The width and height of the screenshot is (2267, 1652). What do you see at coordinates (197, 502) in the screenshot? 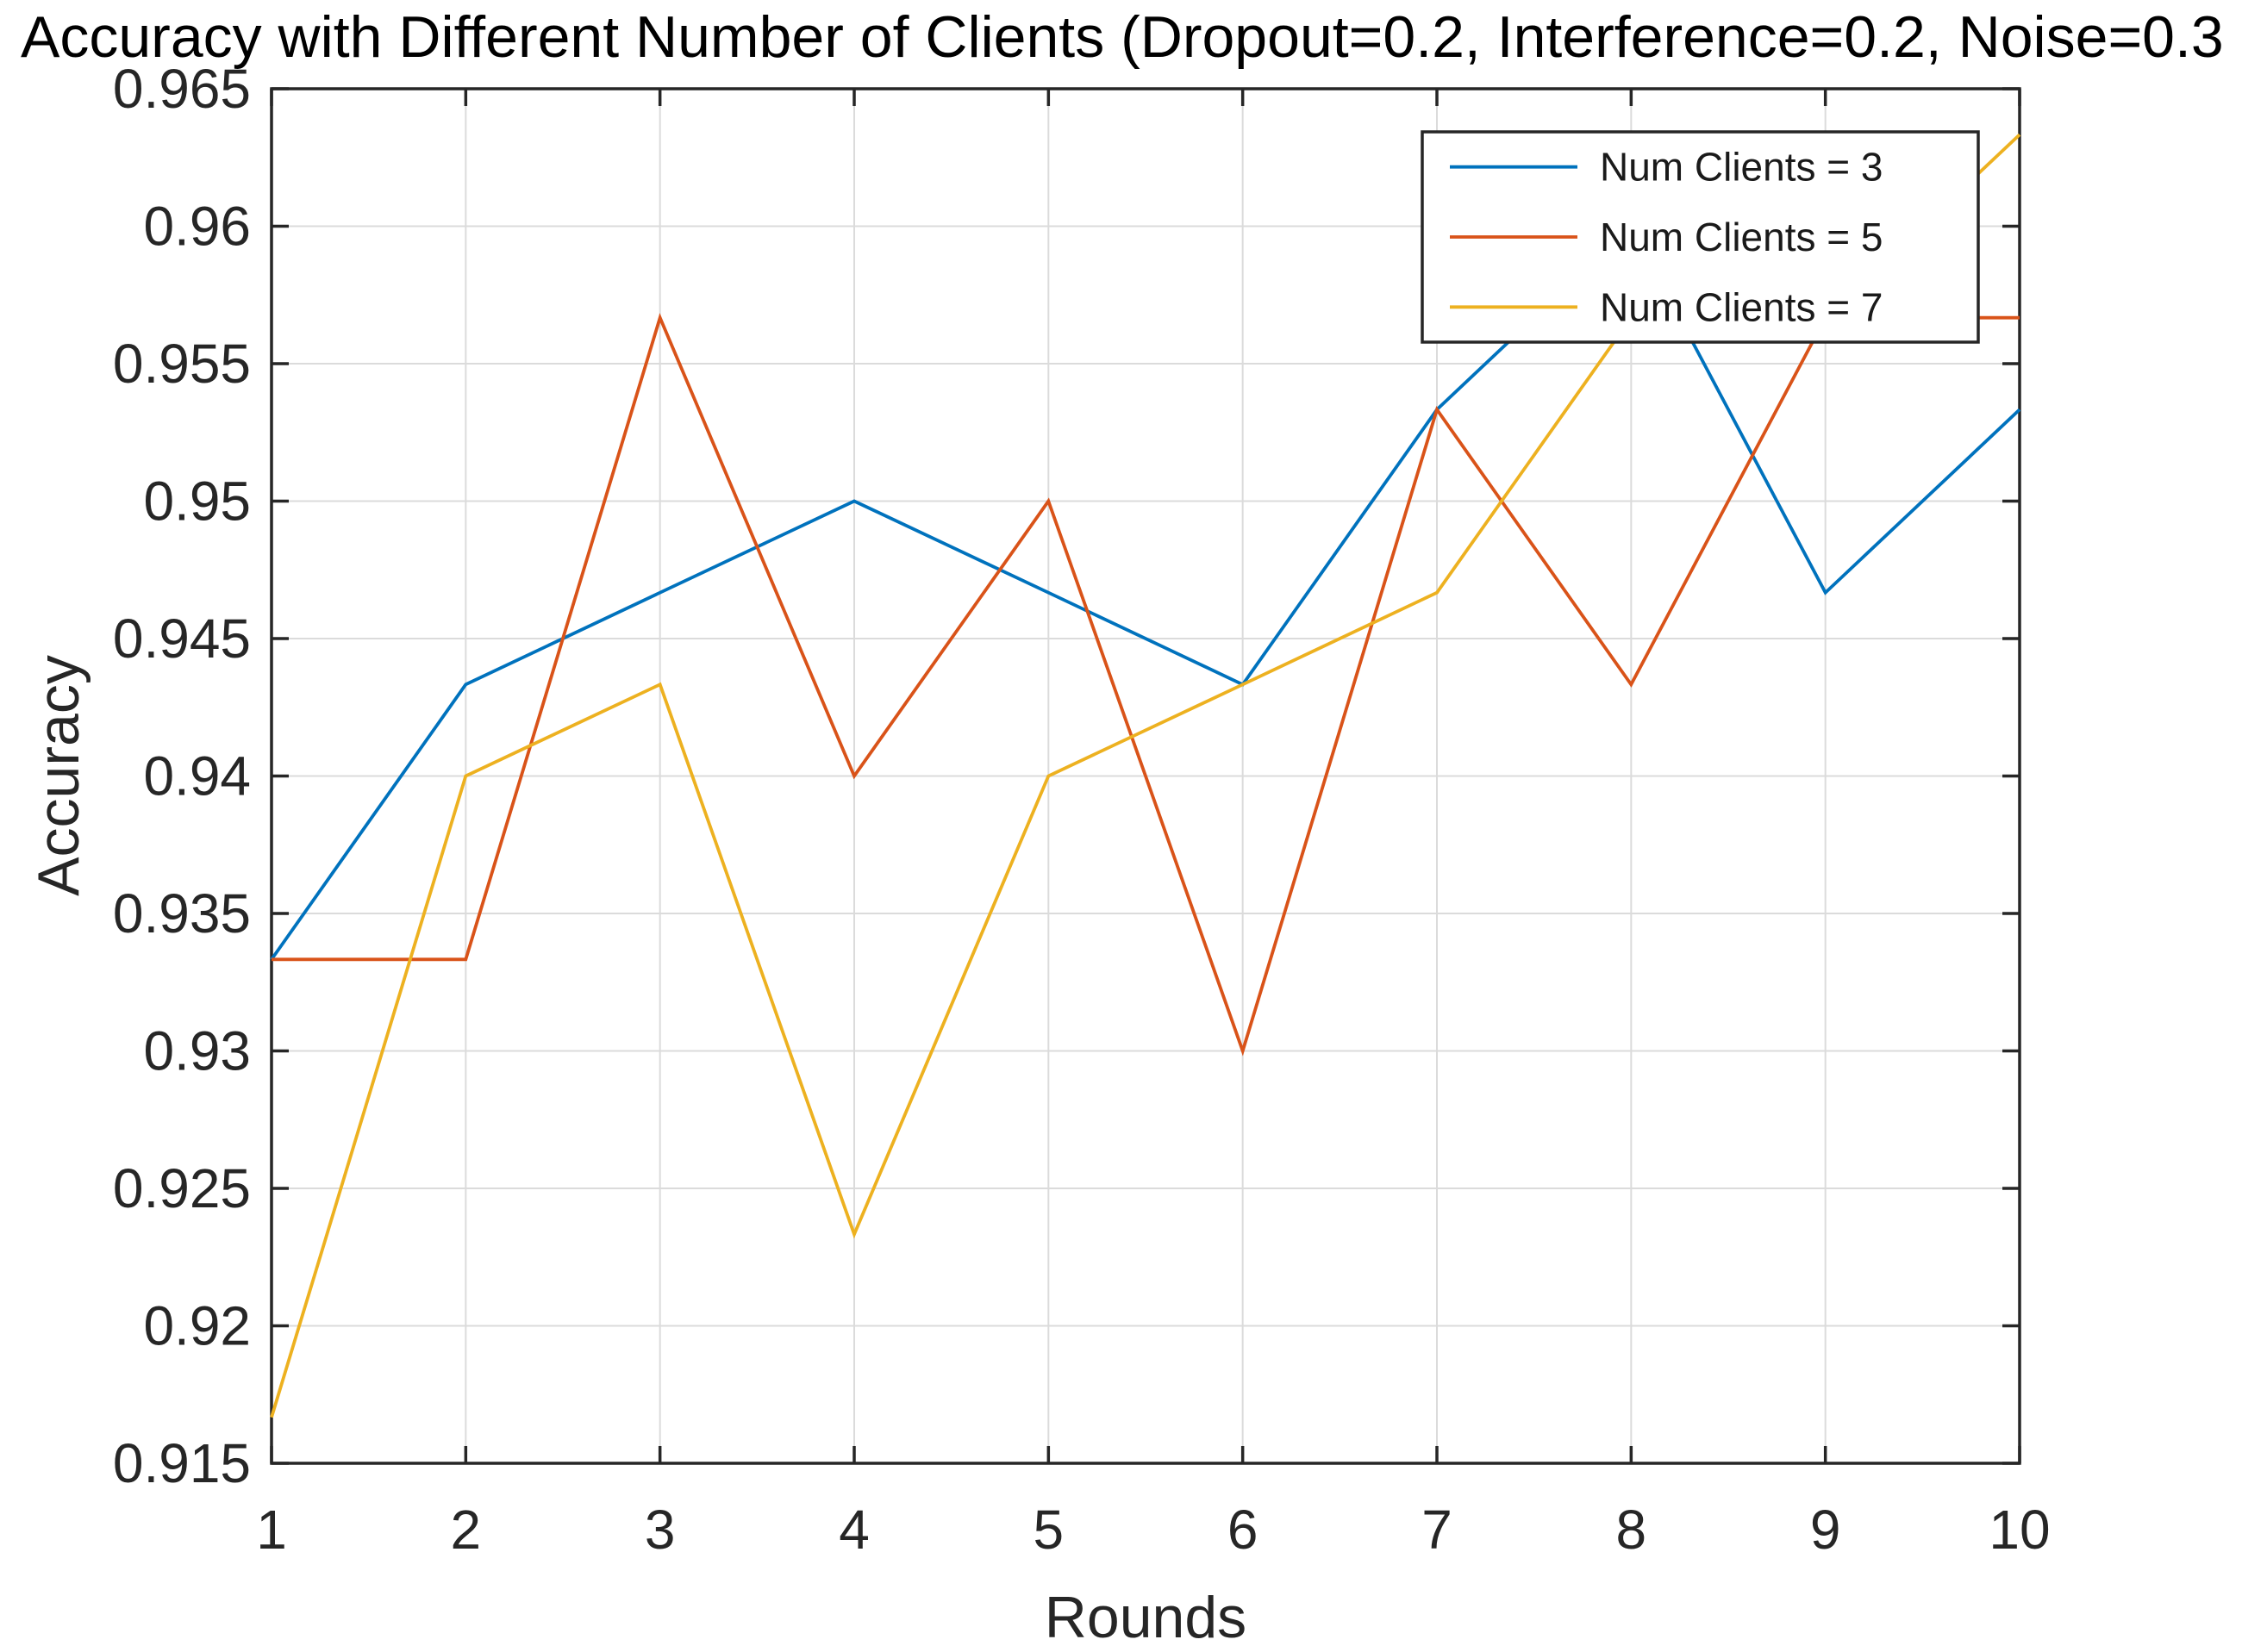
I see `y-tick-label: 0.95` at bounding box center [197, 502].